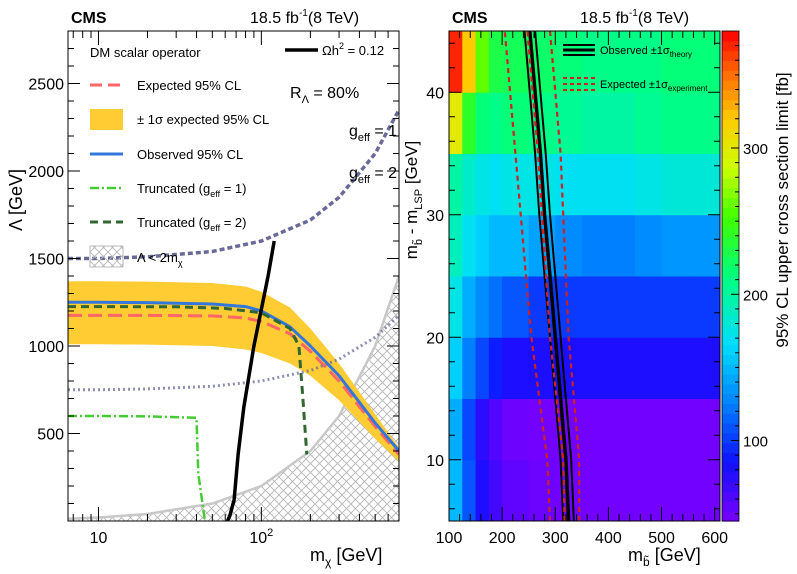 The image size is (797, 574). Describe the element at coordinates (160, 259) in the screenshot. I see `legend-region-label: Λ < 2mχ` at that location.